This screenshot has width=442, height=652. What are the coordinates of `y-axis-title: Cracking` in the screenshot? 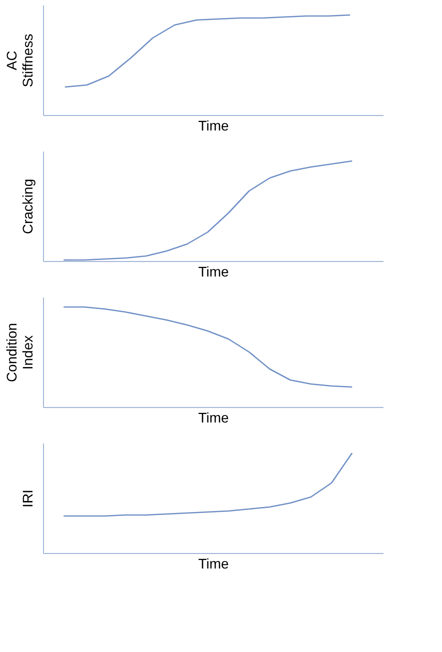 It's located at (28, 206).